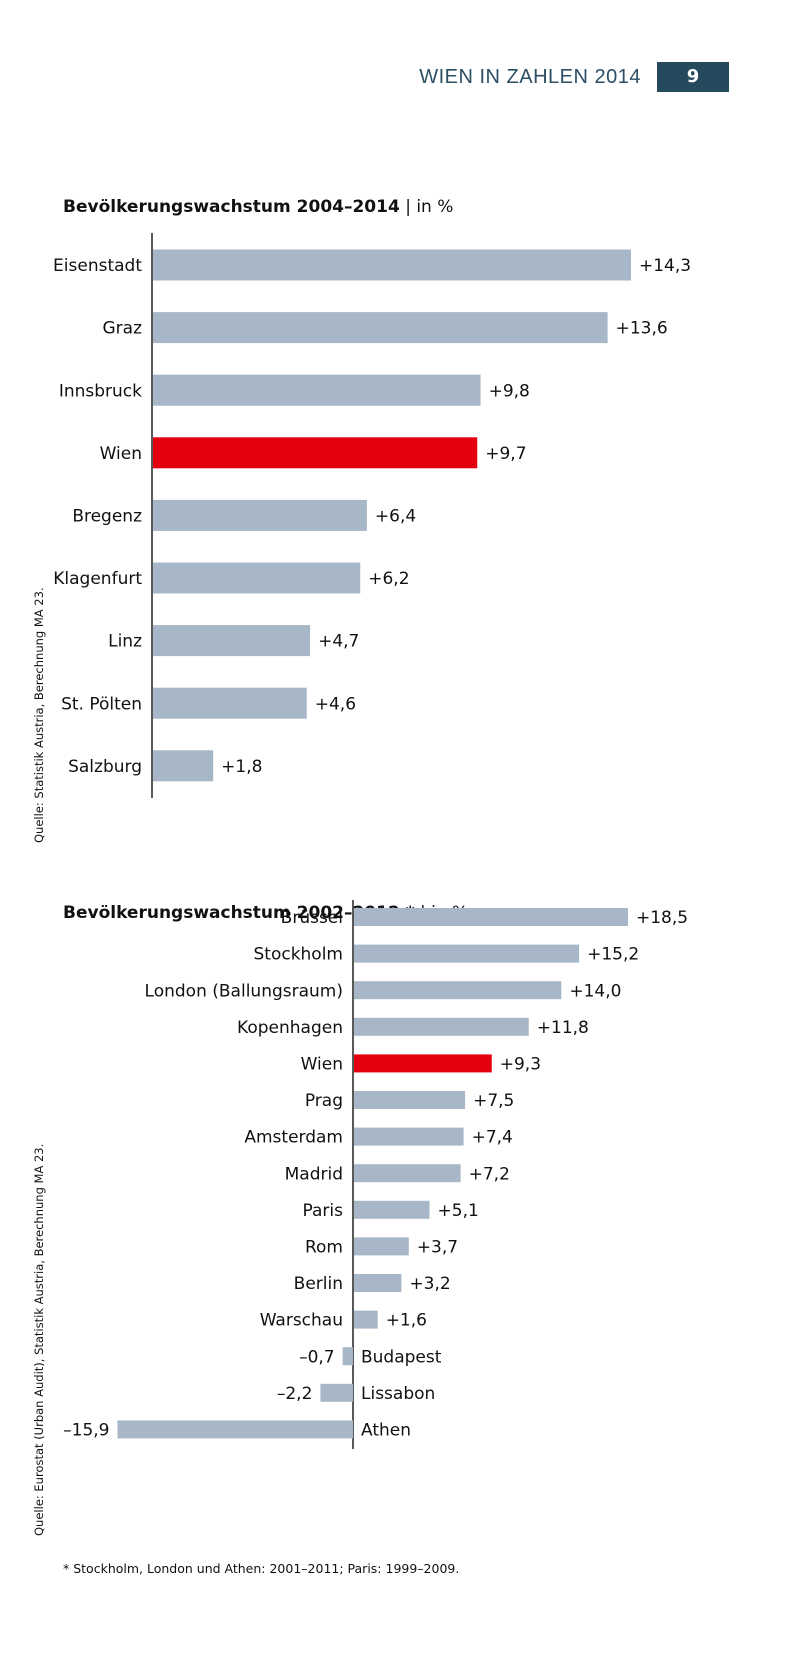 The height and width of the screenshot is (1654, 787). Describe the element at coordinates (125, 642) in the screenshot. I see `chart-1-category-label-linz: Linz` at that location.